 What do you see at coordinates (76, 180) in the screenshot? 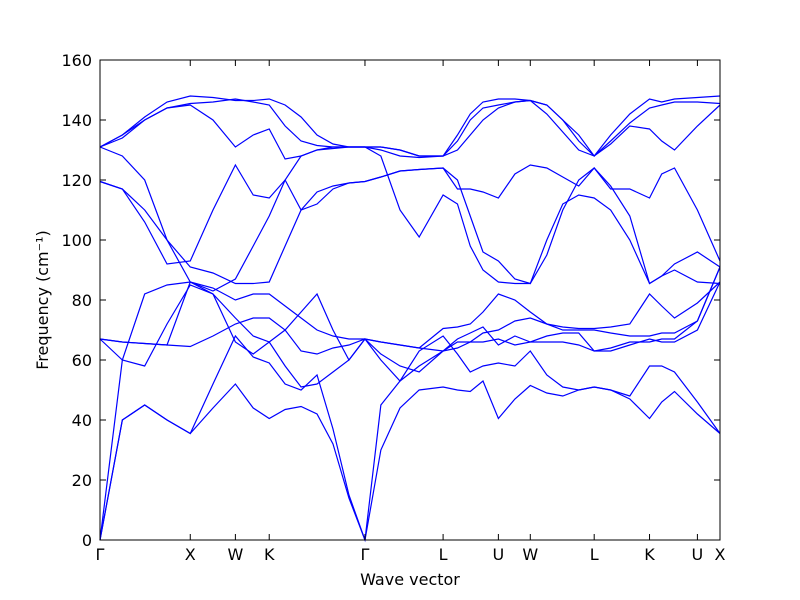
I see `y-tick-label-120: 120` at bounding box center [76, 180].